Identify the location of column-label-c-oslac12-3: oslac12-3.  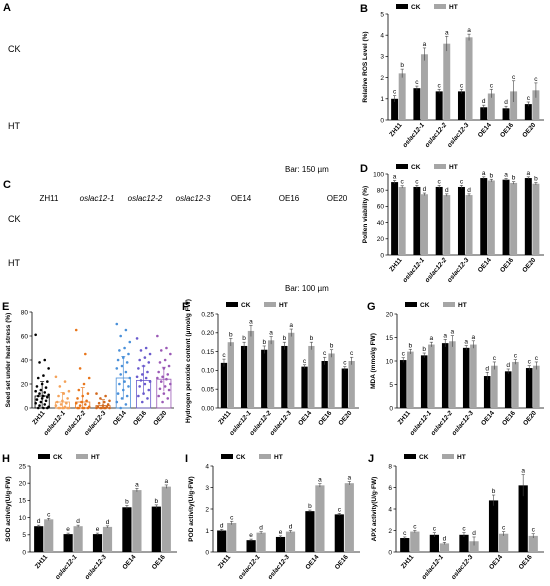
(193, 198).